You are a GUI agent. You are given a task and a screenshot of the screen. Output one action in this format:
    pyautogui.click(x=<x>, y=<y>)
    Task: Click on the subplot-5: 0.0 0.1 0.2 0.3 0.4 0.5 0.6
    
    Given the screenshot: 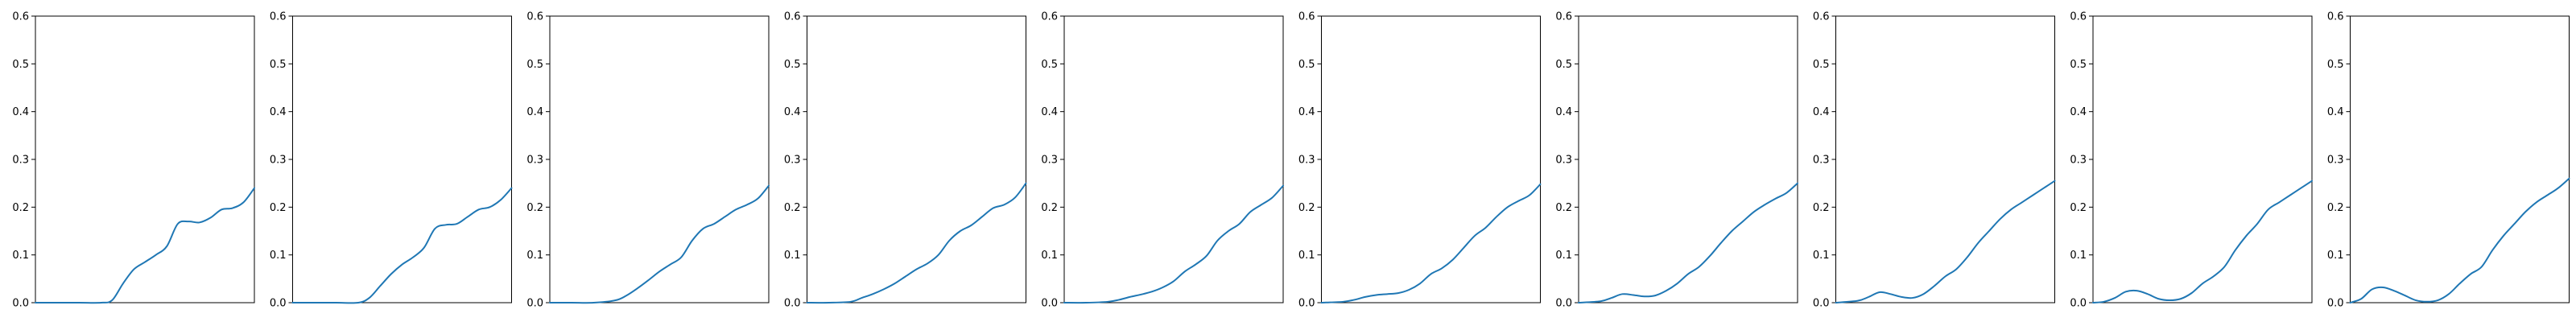 What is the action you would take?
    pyautogui.click(x=1162, y=160)
    